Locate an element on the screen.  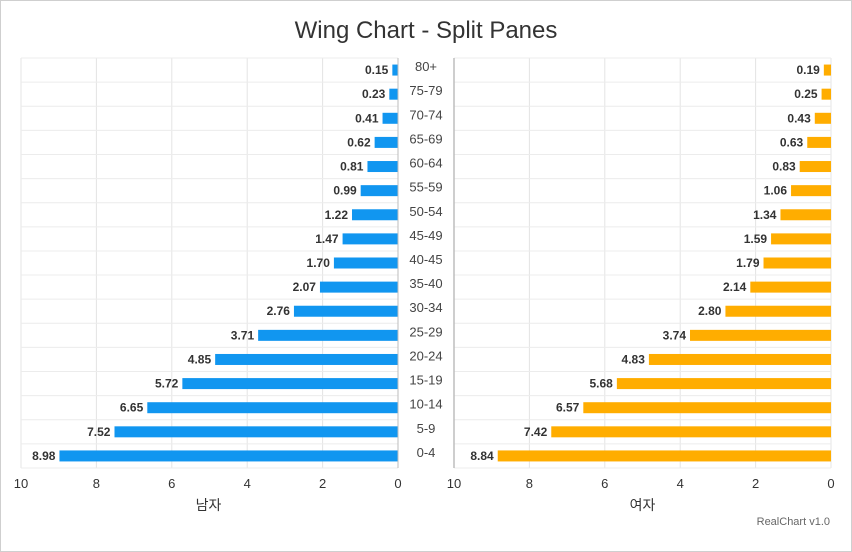
left-x-tick-label: 2 is located at coordinates (322, 483).